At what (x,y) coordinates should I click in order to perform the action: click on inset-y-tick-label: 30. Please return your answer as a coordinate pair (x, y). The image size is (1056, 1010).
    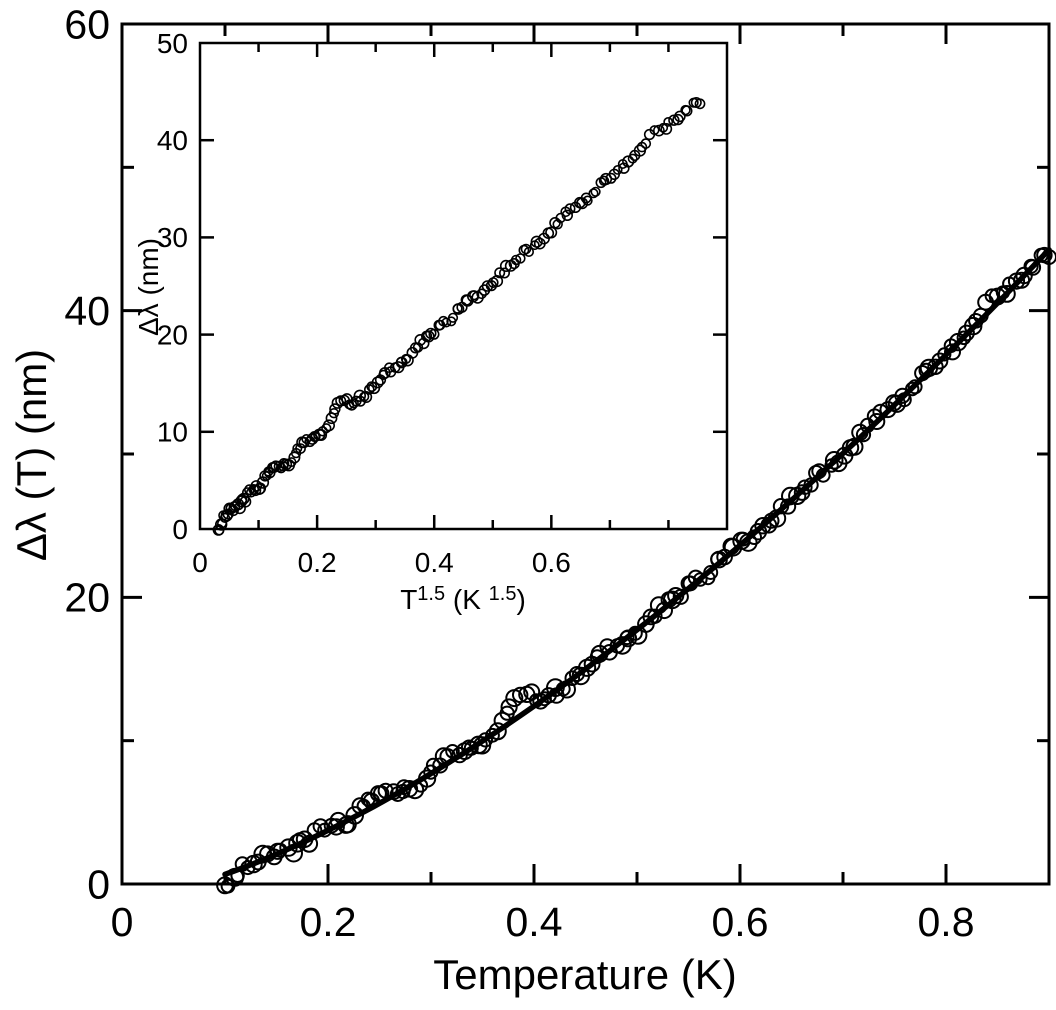
    Looking at the image, I should click on (172, 237).